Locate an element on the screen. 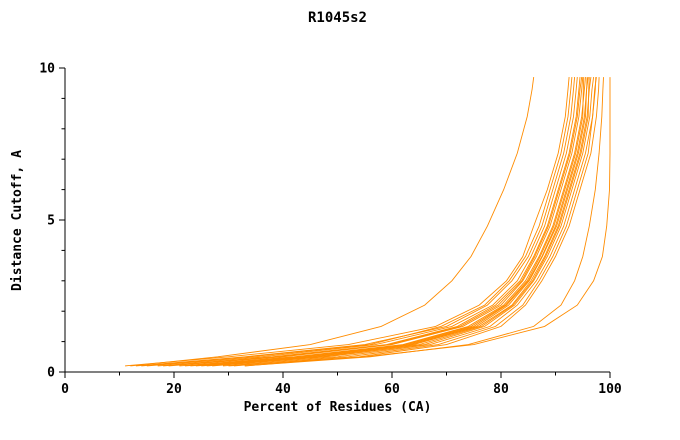 The width and height of the screenshot is (680, 440). y-tick-label: 0 is located at coordinates (51, 373).